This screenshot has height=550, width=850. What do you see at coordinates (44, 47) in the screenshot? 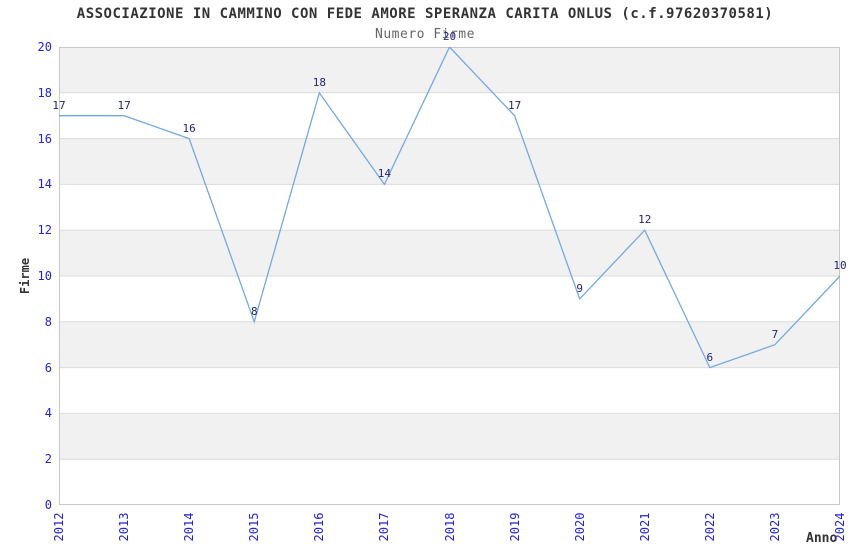
I see `y-tick-label: 20` at bounding box center [44, 47].